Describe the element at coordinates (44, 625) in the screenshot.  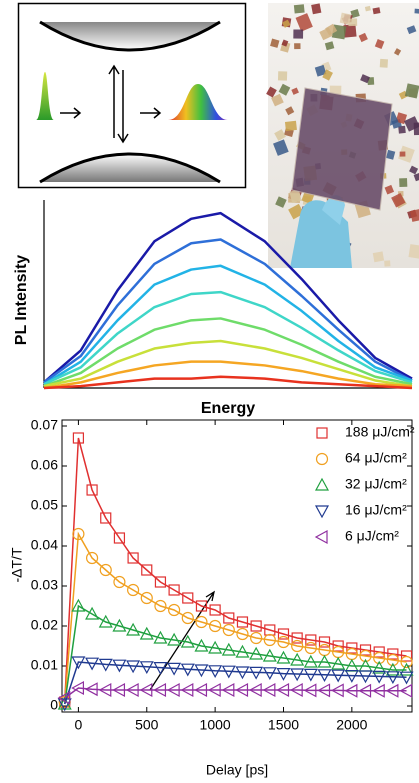
I see `y-tick-label: 0.02` at that location.